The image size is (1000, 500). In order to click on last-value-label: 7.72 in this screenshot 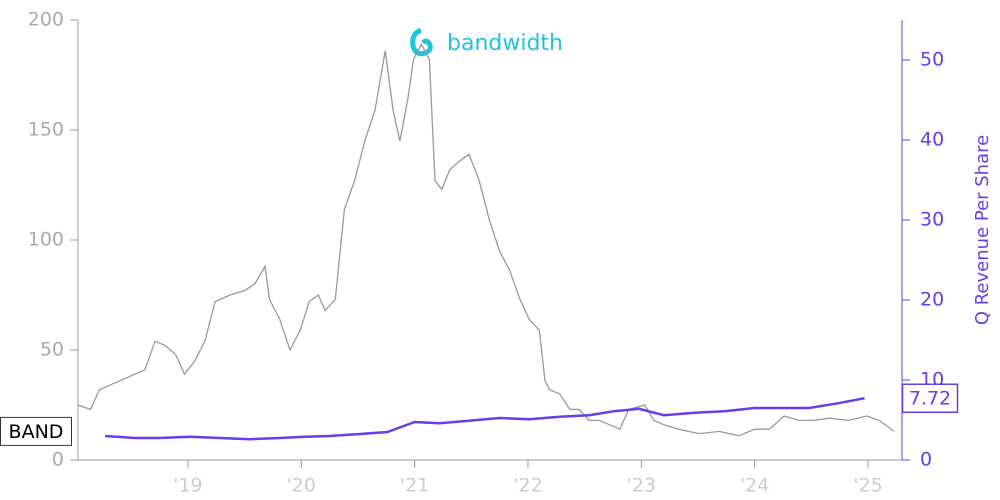, I will do `click(930, 399)`.